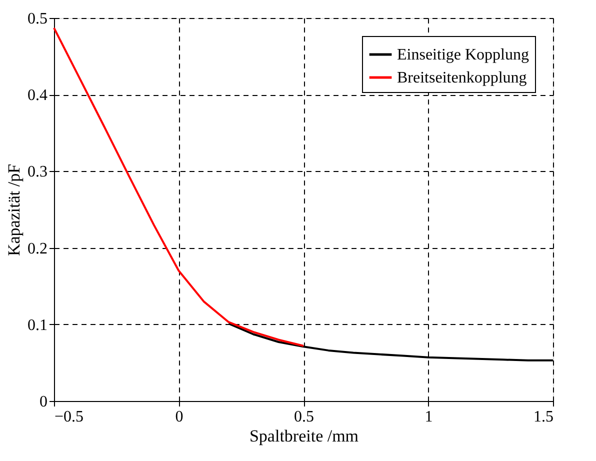 The height and width of the screenshot is (461, 596). I want to click on x-tick-label: 0.5, so click(304, 417).